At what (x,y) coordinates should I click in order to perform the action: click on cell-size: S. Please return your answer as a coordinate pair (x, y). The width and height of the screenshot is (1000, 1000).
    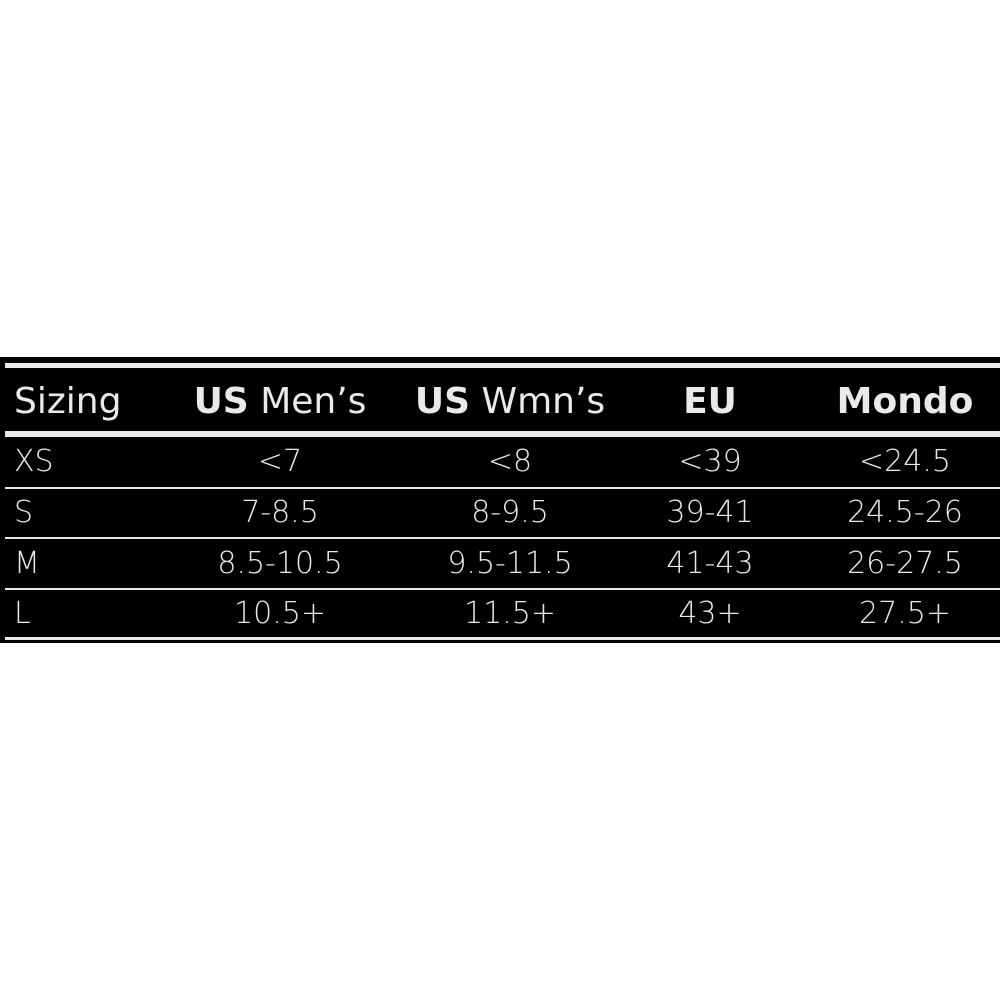
    Looking at the image, I should click on (24, 512).